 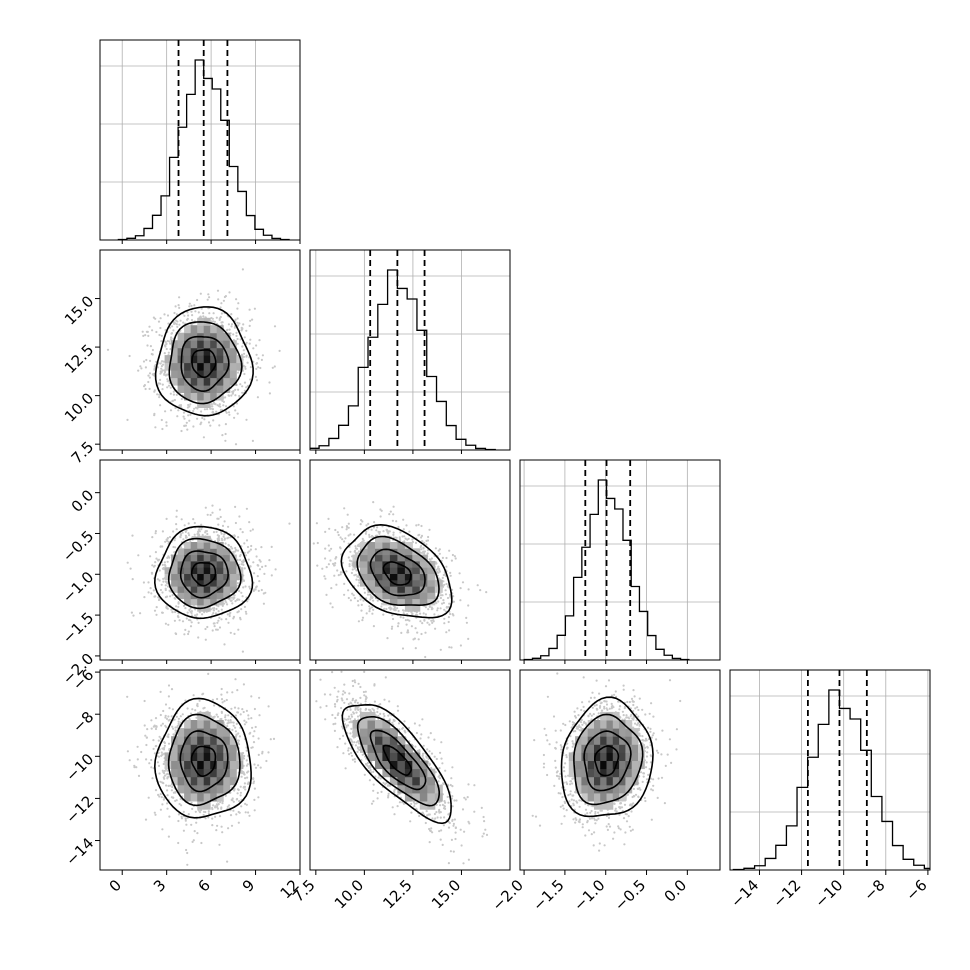 I want to click on x-tick-label: 9, so click(x=248, y=885).